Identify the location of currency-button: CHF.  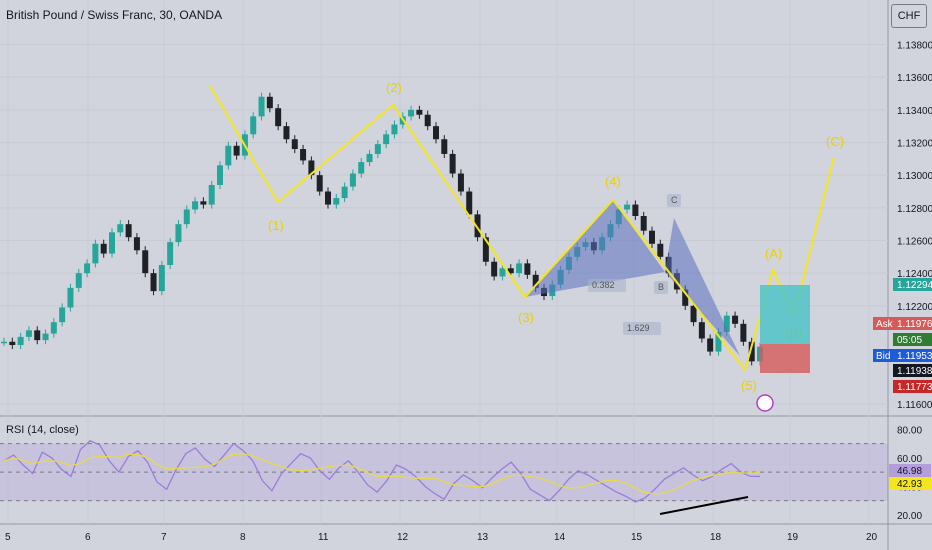
(909, 16).